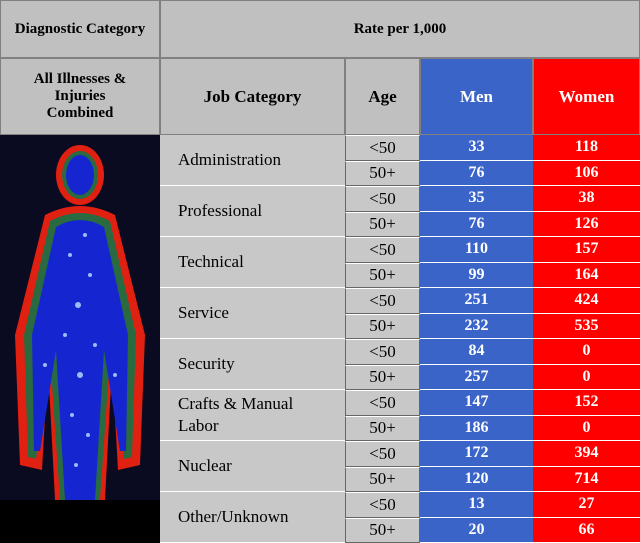 The width and height of the screenshot is (640, 543). I want to click on men-rate: 257, so click(476, 377).